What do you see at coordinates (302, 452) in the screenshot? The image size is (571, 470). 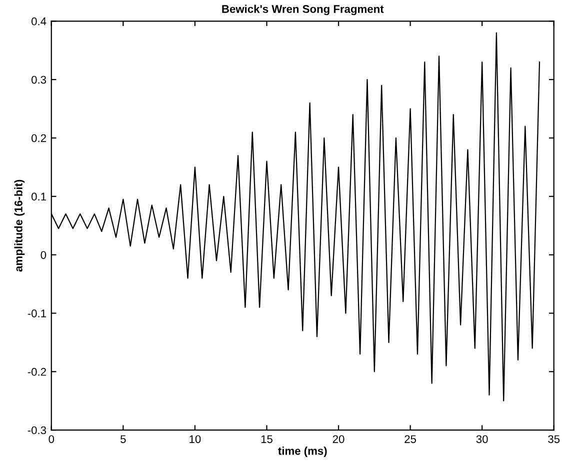 I see `x-axis-title: time (ms)` at bounding box center [302, 452].